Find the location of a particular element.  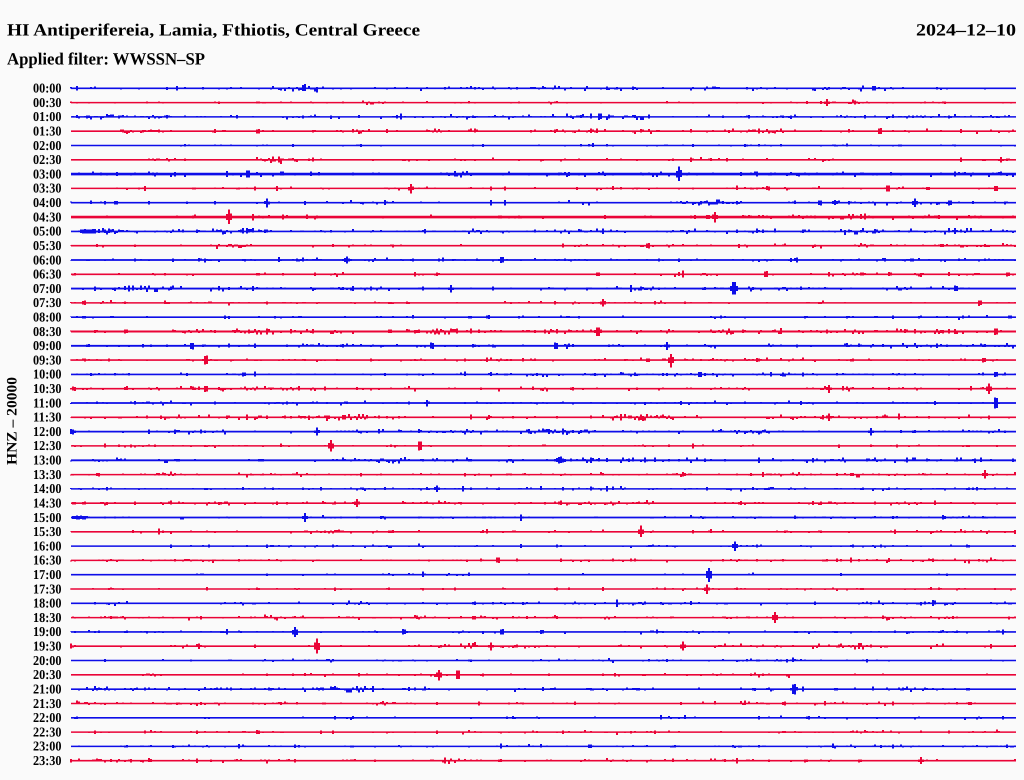

svg-text: 22:00 is located at coordinates (47, 717).